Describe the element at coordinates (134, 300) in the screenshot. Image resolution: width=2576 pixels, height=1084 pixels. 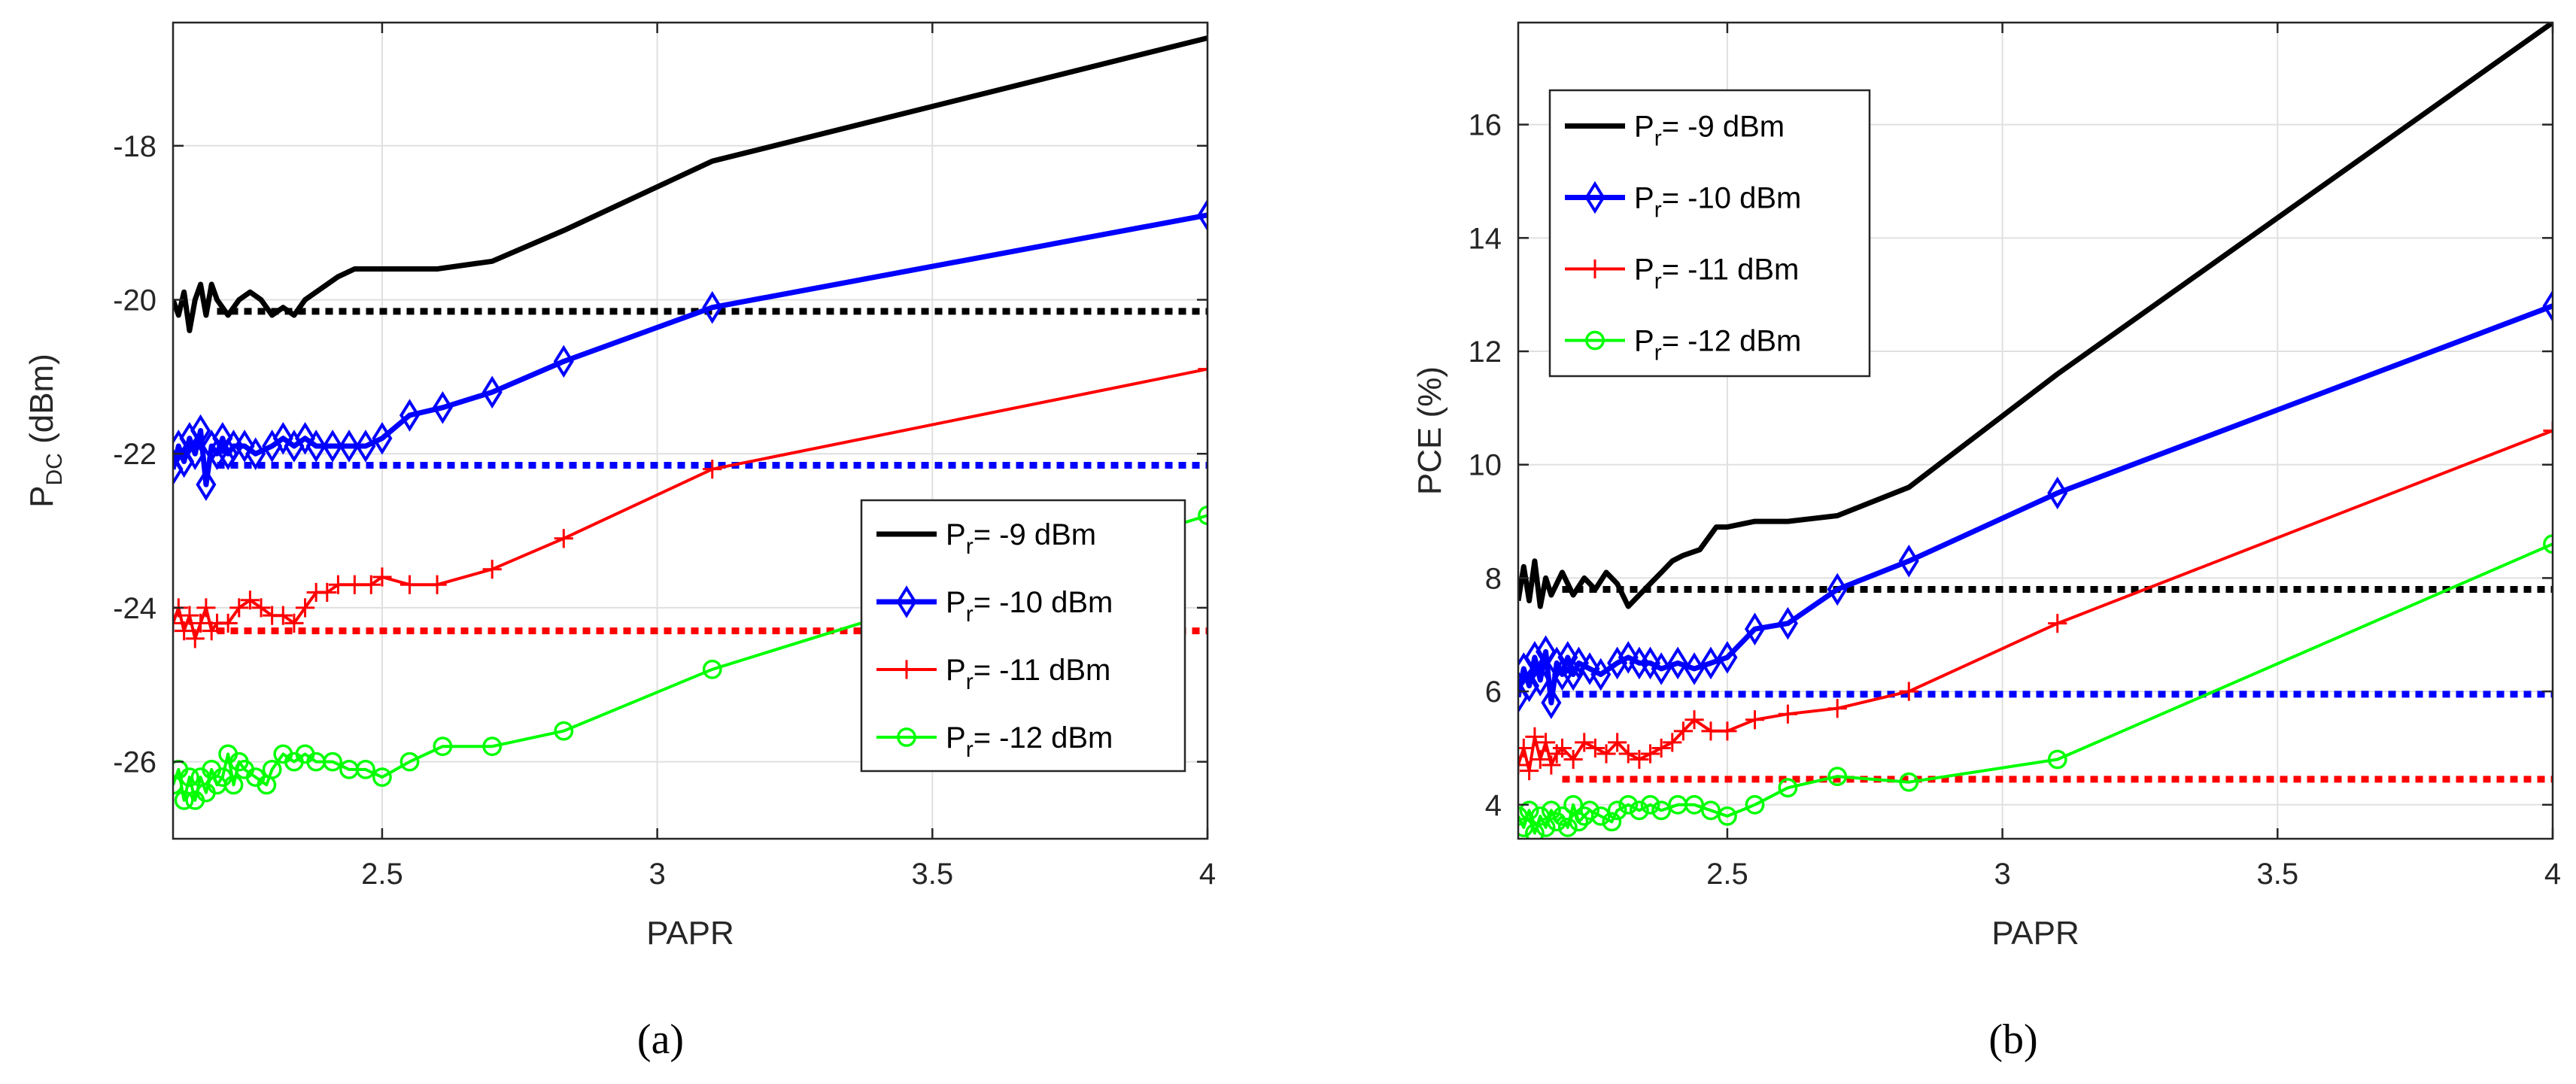
I see `y-tick-label: -20` at that location.